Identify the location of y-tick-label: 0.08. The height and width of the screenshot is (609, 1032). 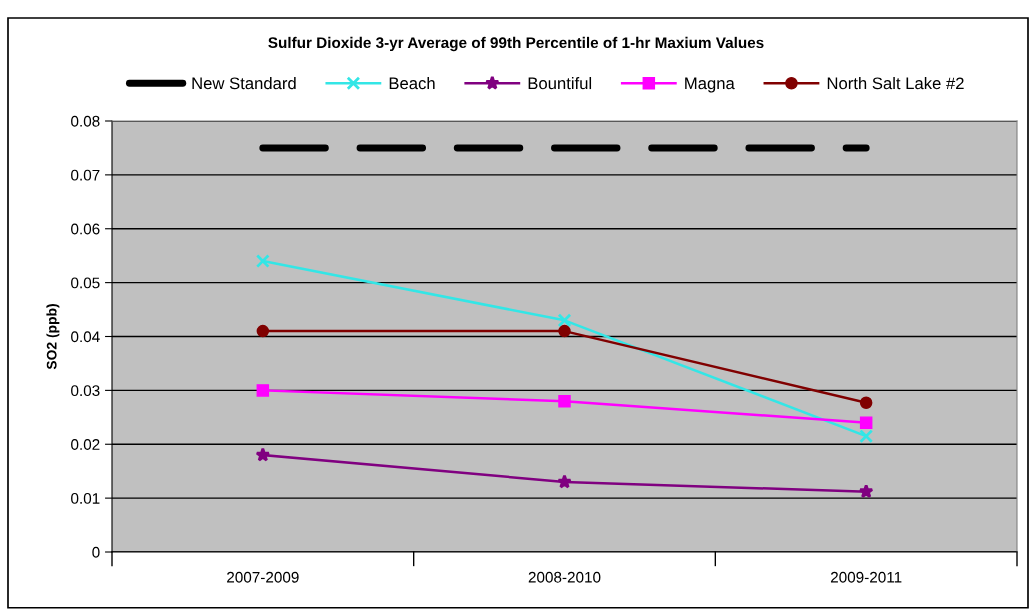
(85, 121).